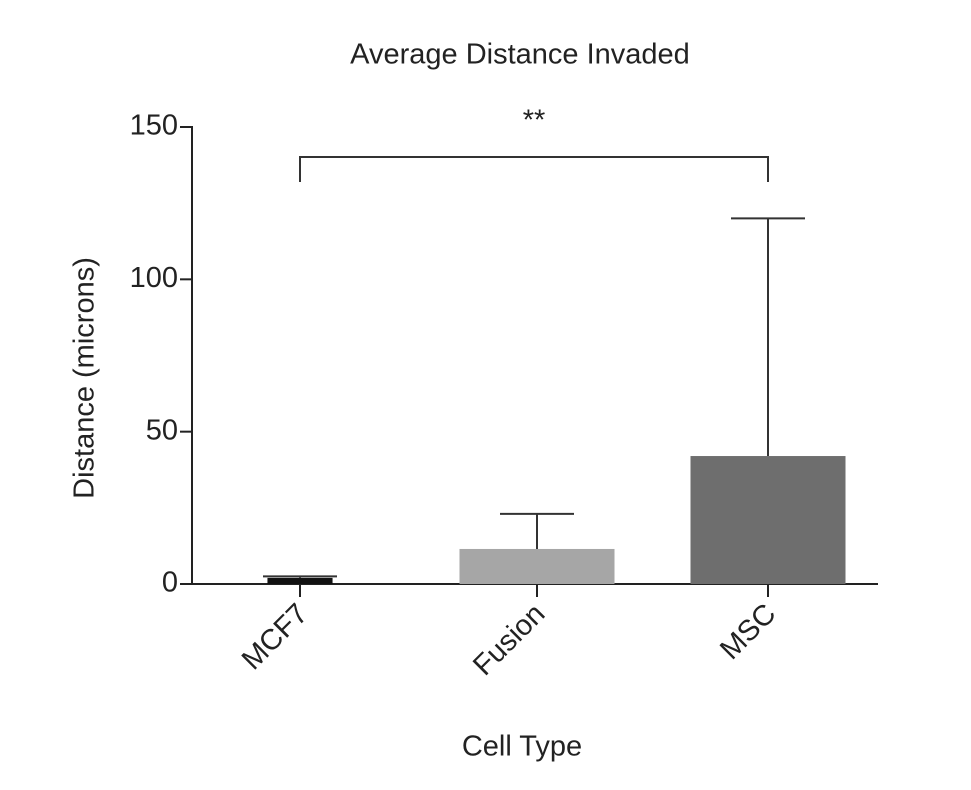 This screenshot has height=790, width=971. Describe the element at coordinates (522, 747) in the screenshot. I see `x-axis-label: Cell Type` at that location.